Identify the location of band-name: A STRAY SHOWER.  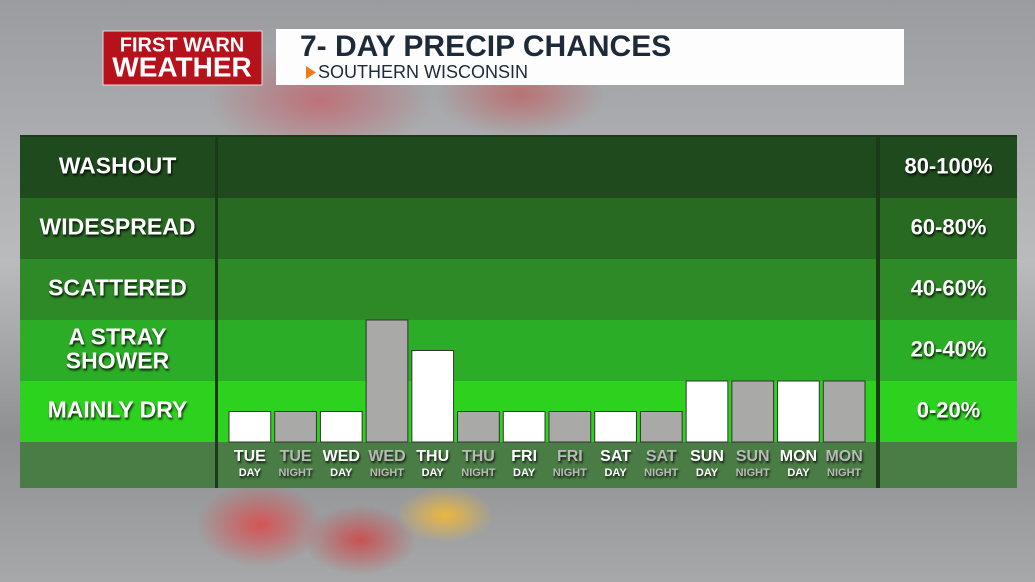
(118, 349).